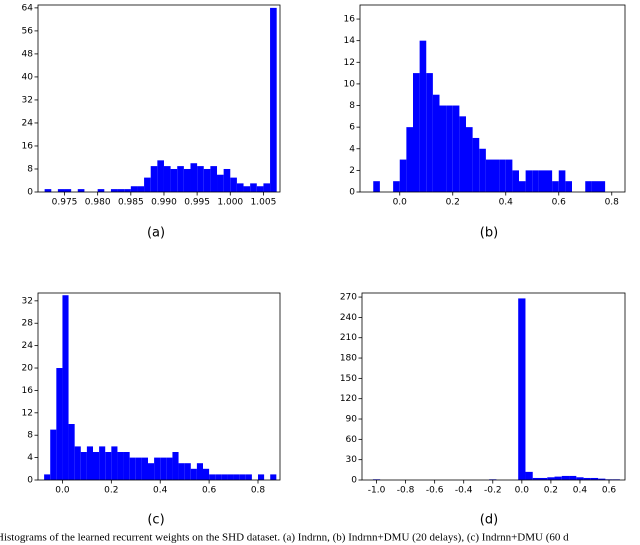 The image size is (640, 545). What do you see at coordinates (406, 491) in the screenshot?
I see `x-tick-label: -0.8` at bounding box center [406, 491].